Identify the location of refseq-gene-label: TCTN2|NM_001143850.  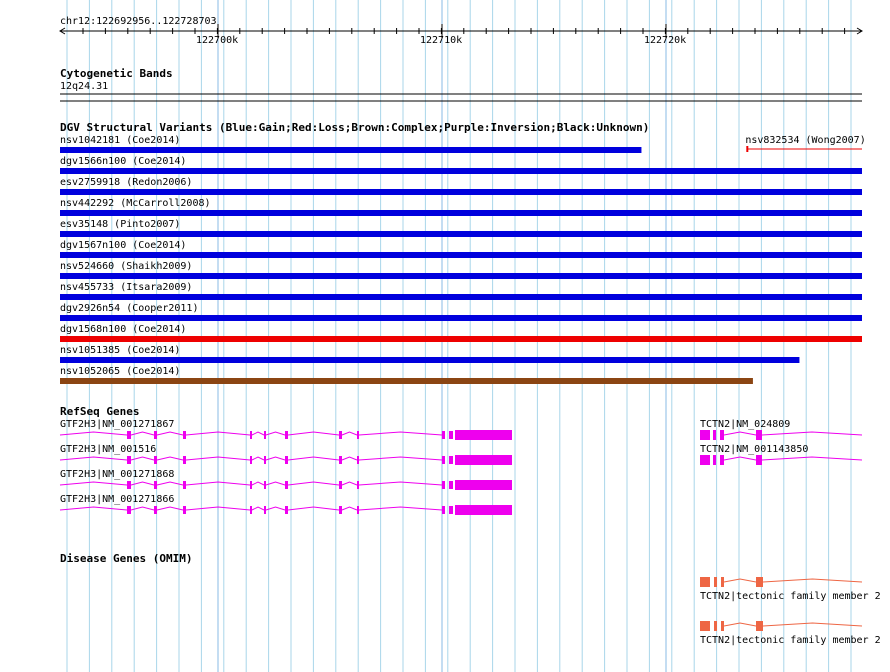
(754, 449).